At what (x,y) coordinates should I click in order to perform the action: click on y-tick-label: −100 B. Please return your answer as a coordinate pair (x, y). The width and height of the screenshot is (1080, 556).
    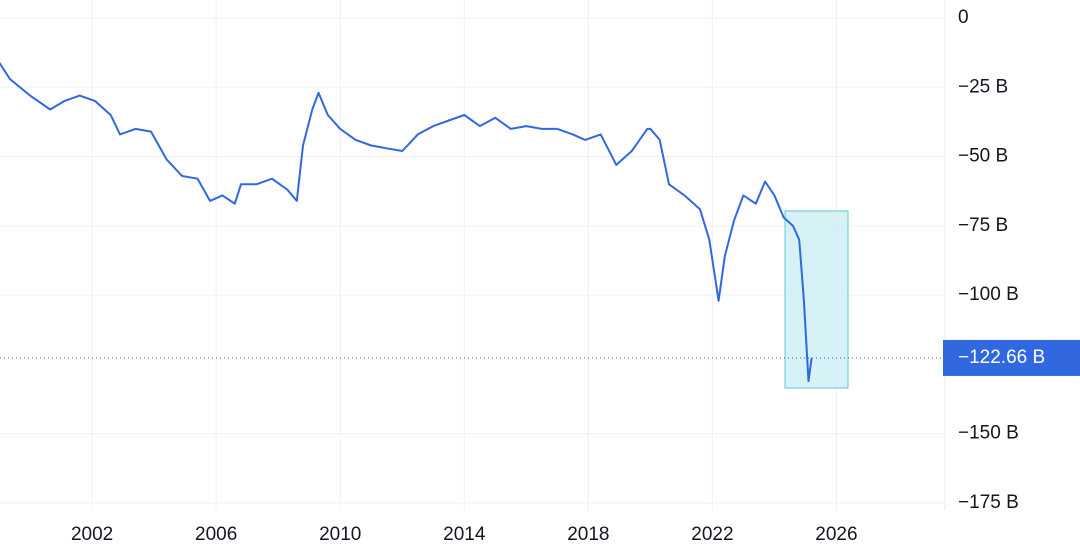
    Looking at the image, I should click on (988, 294).